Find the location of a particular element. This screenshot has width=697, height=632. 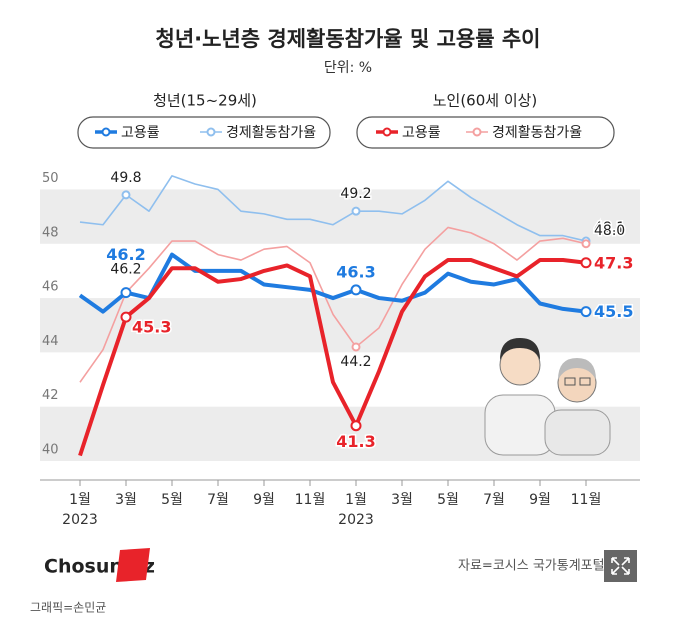

y-tick-label: 48 is located at coordinates (50, 232).